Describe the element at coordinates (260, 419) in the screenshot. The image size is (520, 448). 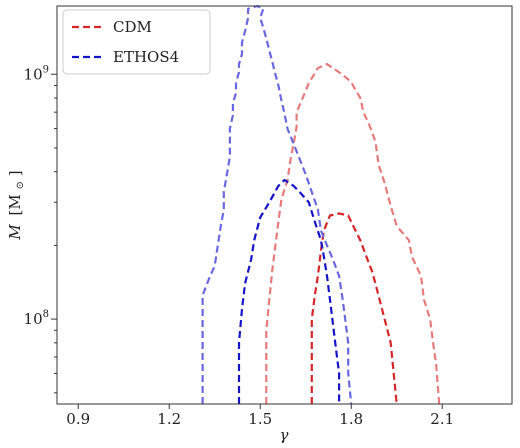
I see `x-tick-label: 1.5` at that location.